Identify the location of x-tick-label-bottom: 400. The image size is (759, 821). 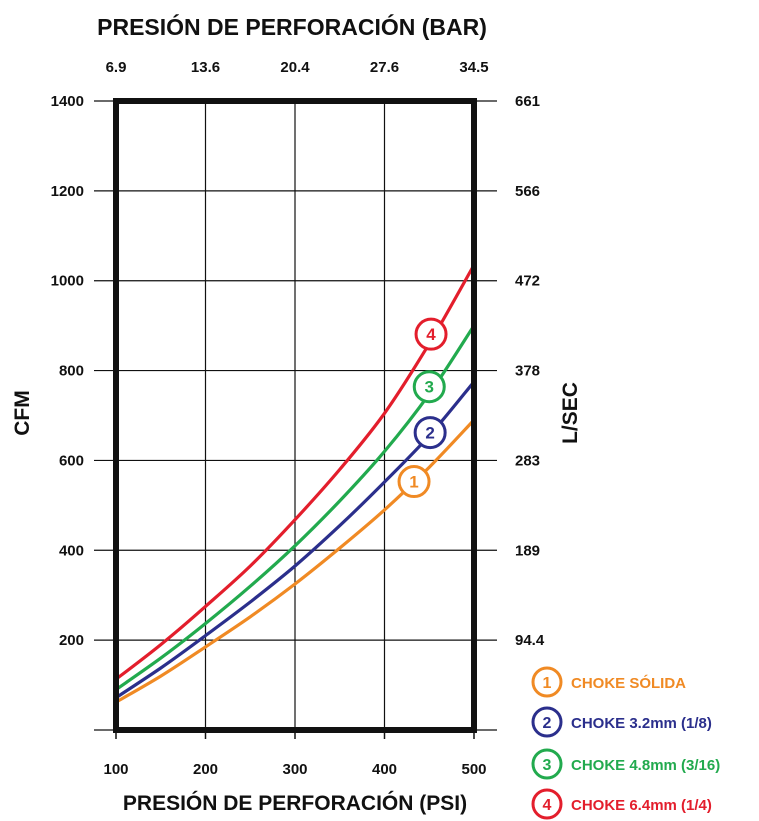
(384, 769).